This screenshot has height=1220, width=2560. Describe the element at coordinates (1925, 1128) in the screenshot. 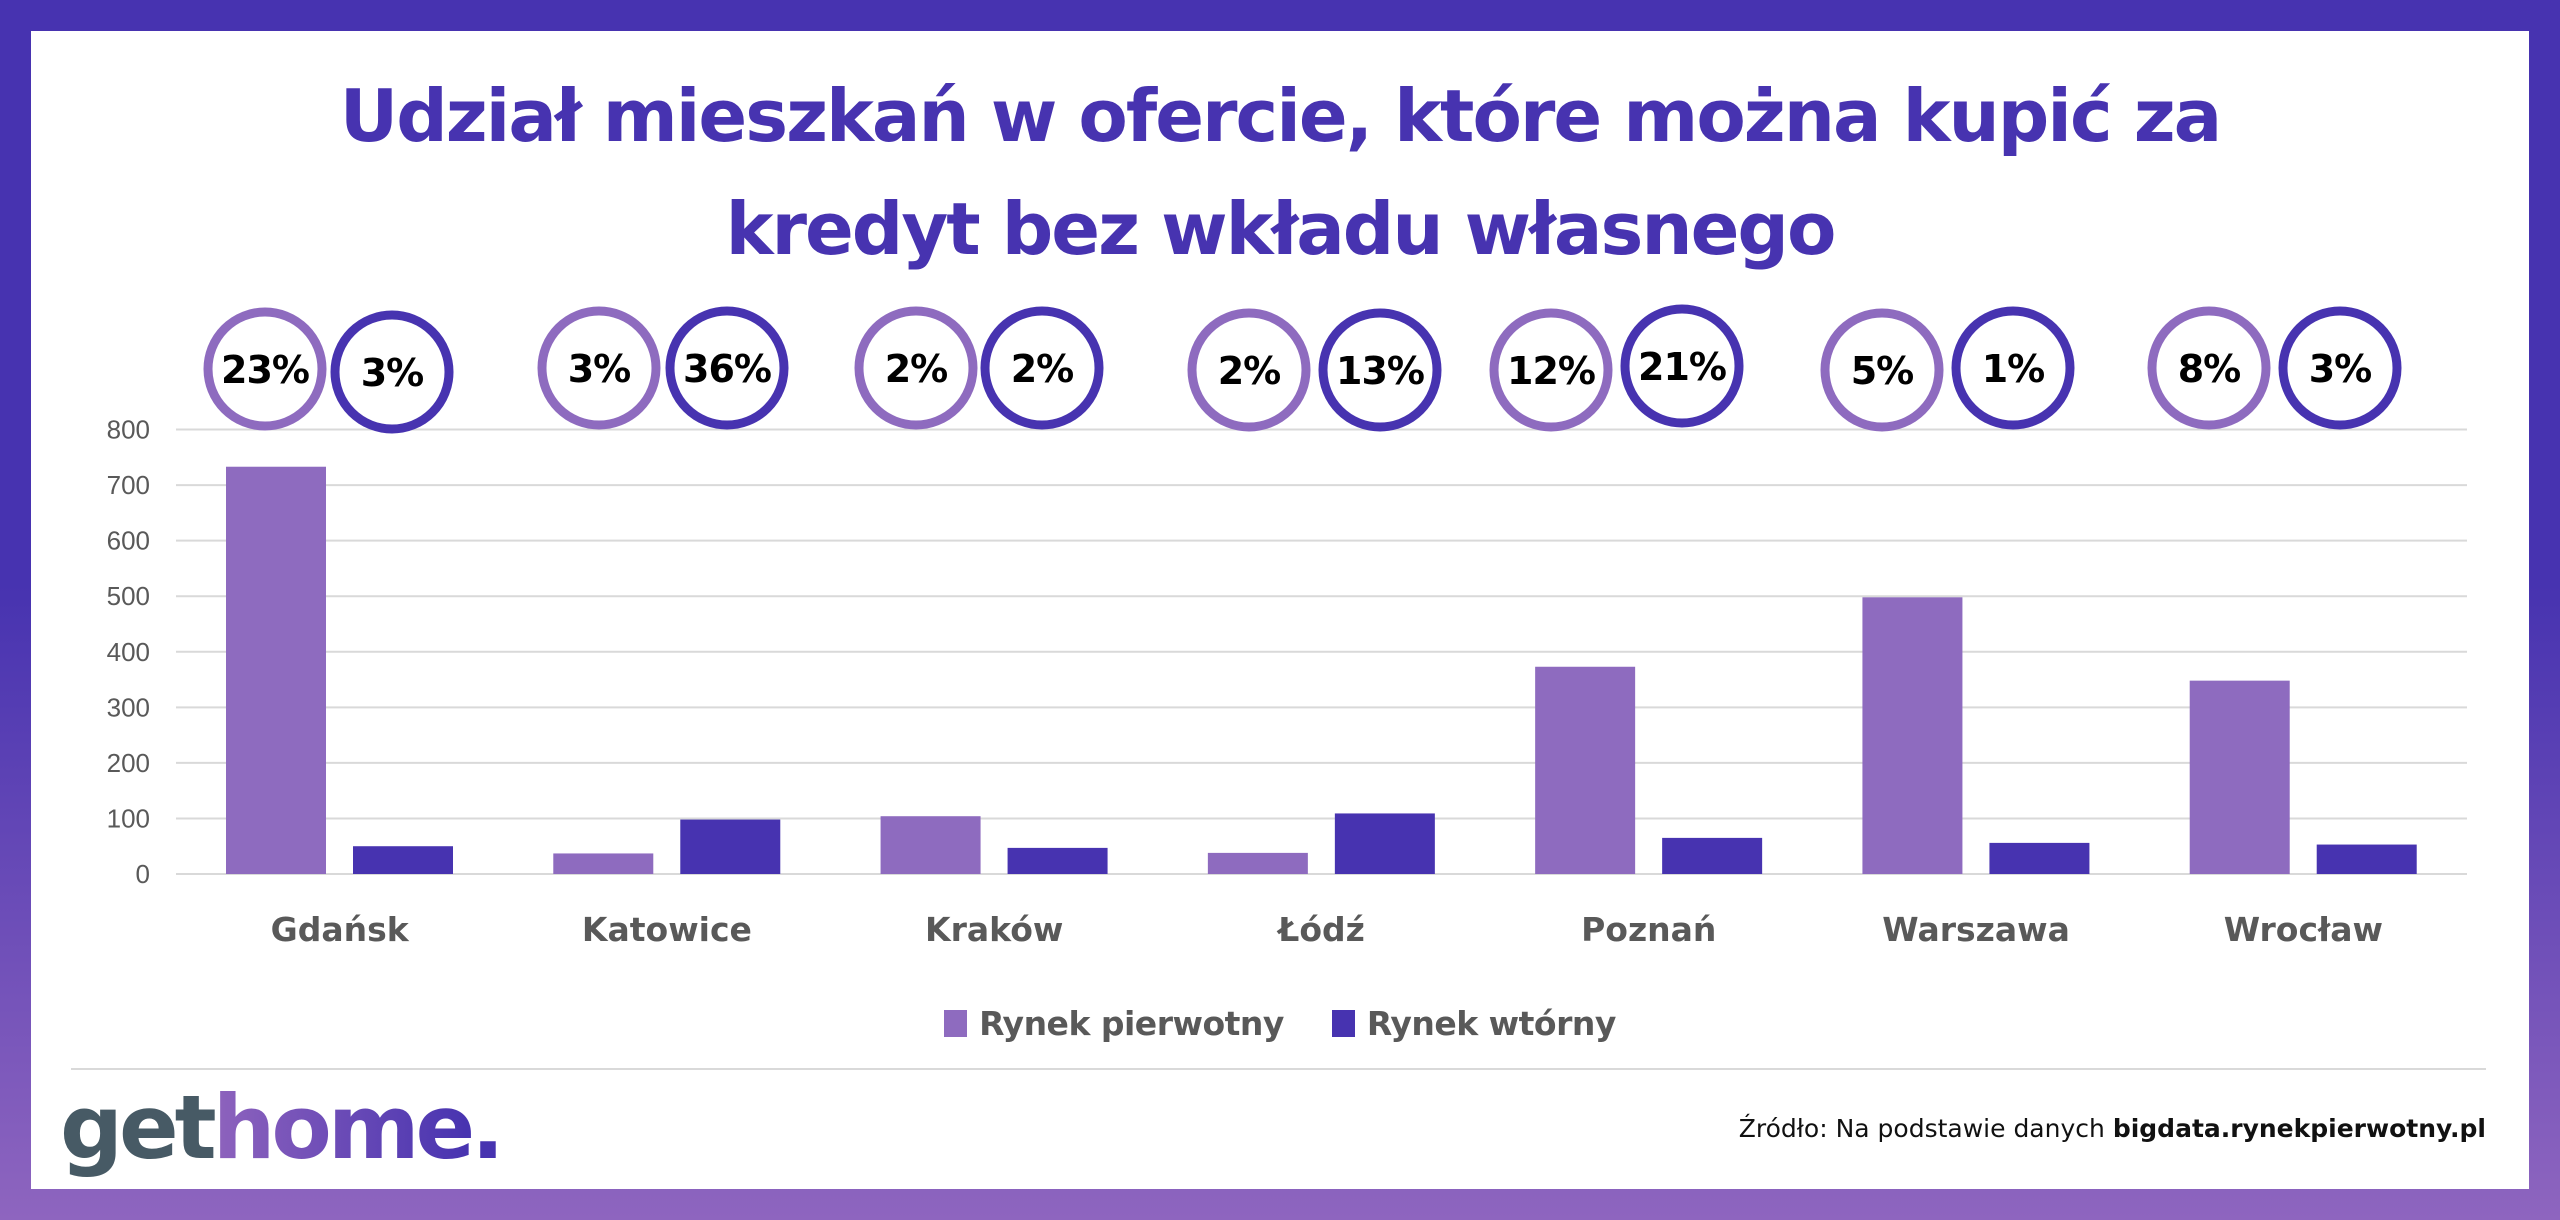

I see `source-prefix: Źródło: Na podstawie danych` at that location.